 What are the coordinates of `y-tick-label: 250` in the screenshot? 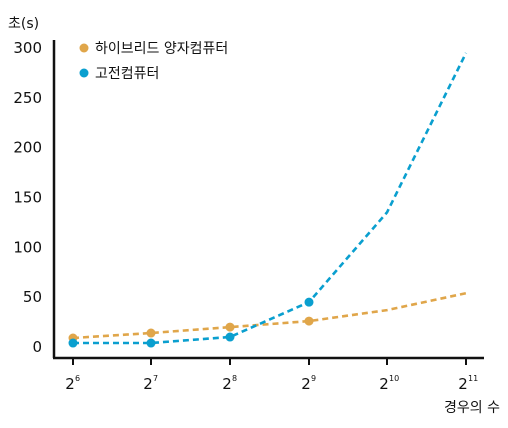 It's located at (27, 98).